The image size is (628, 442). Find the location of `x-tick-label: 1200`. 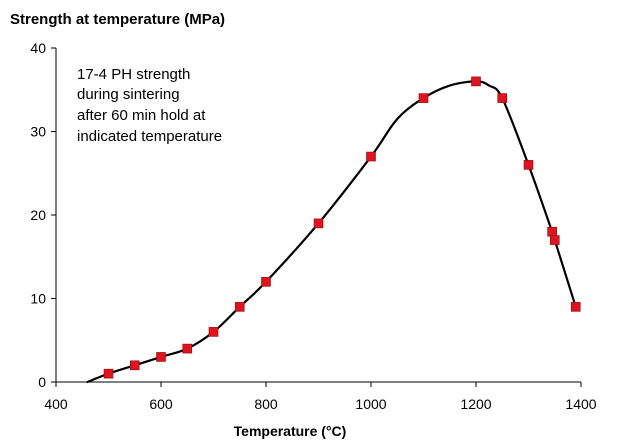

x-tick-label: 1200 is located at coordinates (475, 404).